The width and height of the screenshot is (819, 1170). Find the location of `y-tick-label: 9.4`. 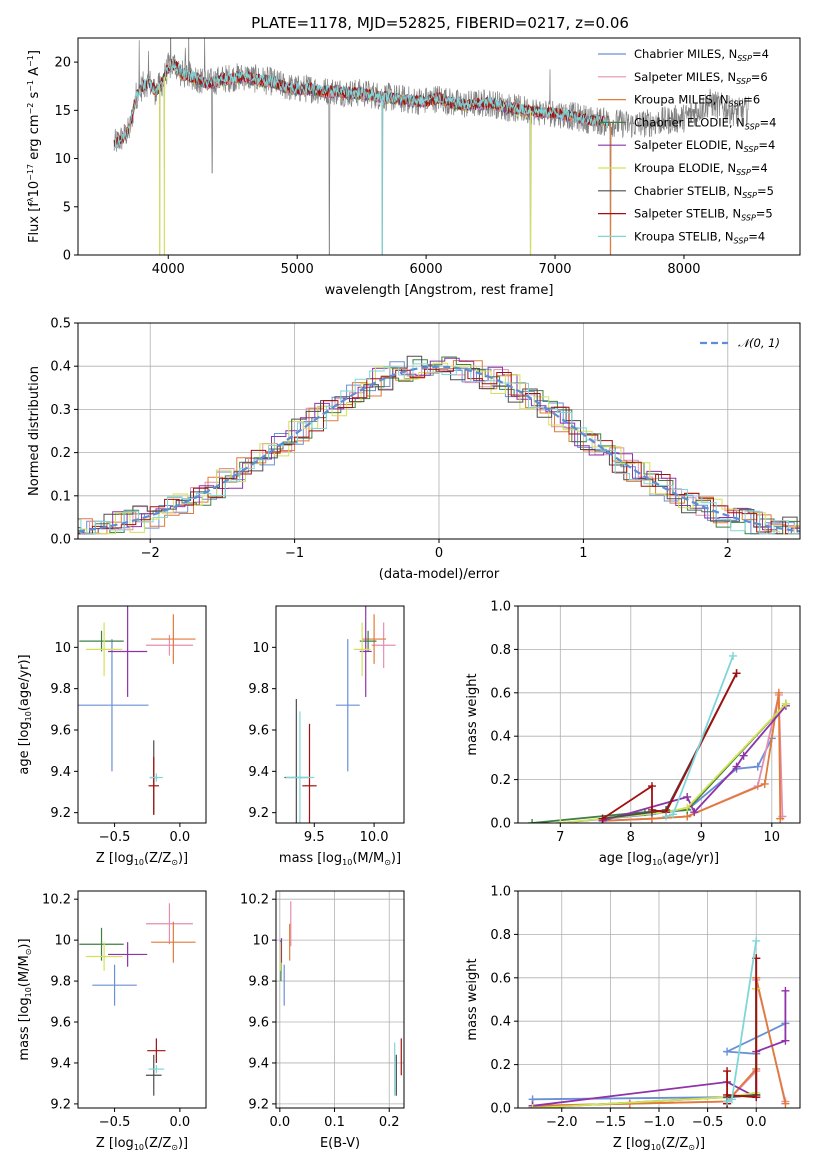

y-tick-label: 9.4 is located at coordinates (258, 1063).